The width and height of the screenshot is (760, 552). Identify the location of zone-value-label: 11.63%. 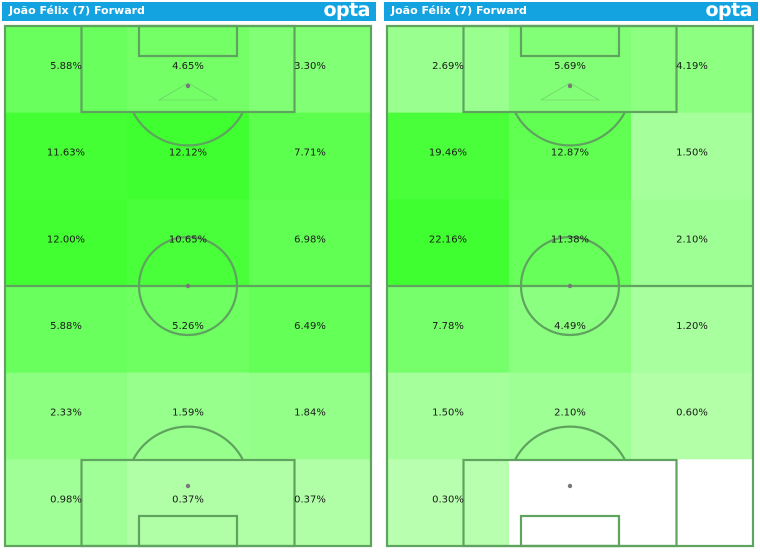
(66, 153).